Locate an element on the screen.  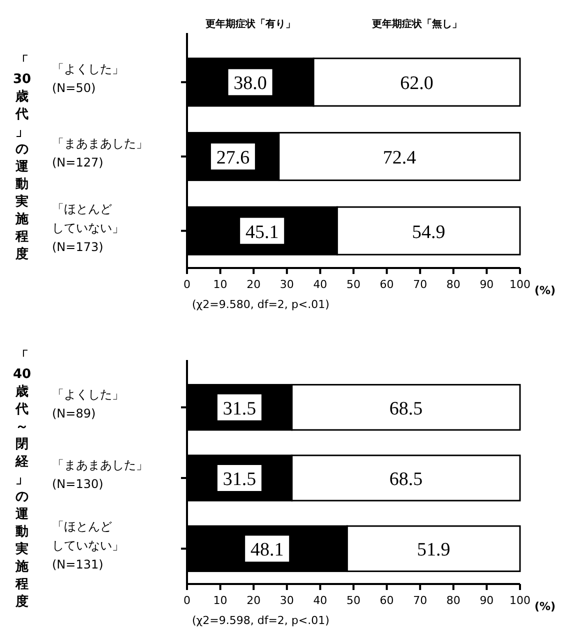
data-label: 45.1 is located at coordinates (262, 232).